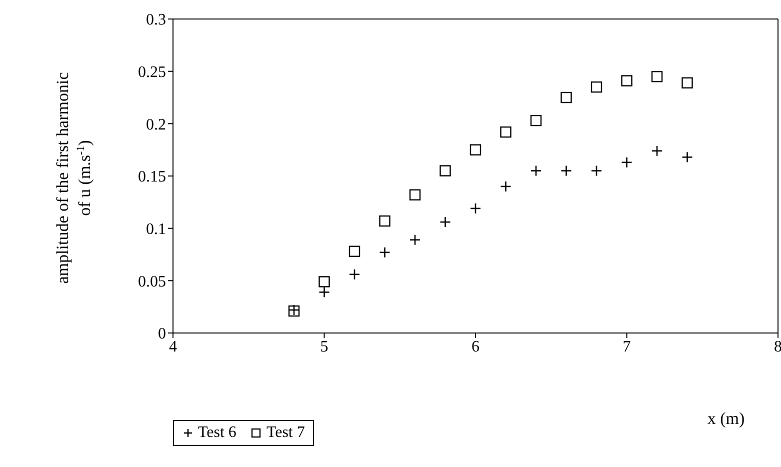  I want to click on x-tick-label: 4, so click(173, 347).